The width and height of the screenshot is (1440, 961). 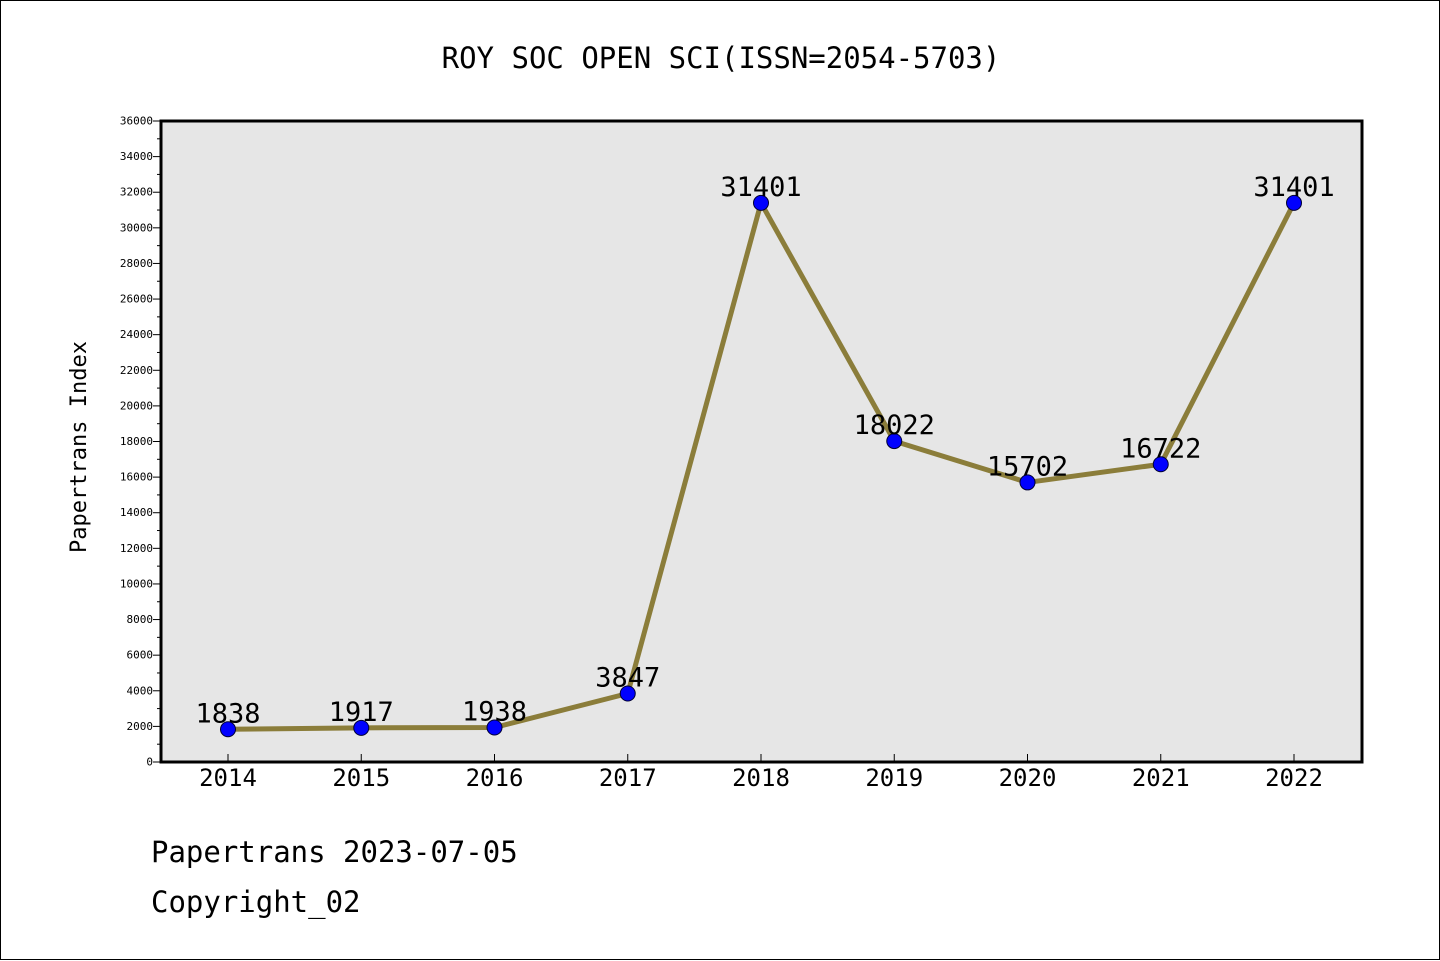 What do you see at coordinates (894, 778) in the screenshot?
I see `x-tick-label: 2019` at bounding box center [894, 778].